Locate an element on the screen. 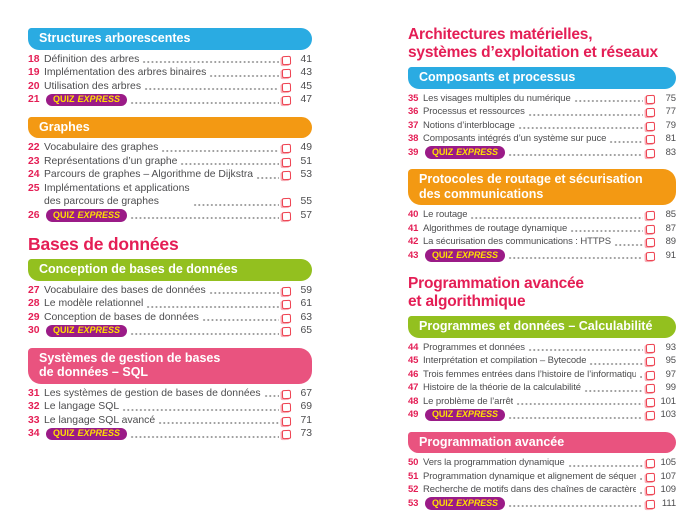 This screenshot has height=525, width=700. entry-number: 35 is located at coordinates (413, 98).